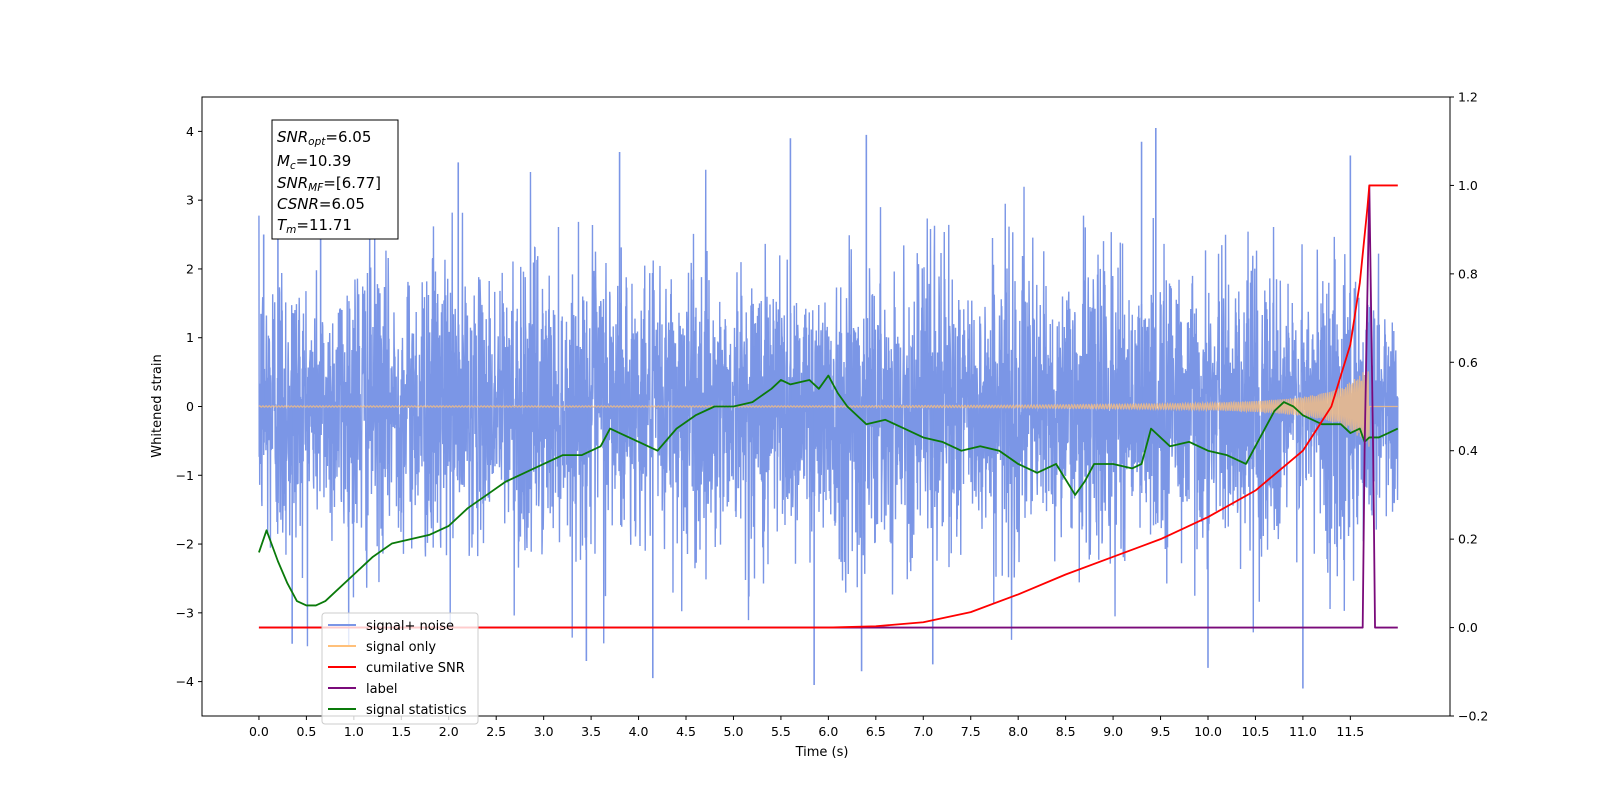 Image resolution: width=1600 pixels, height=800 pixels. What do you see at coordinates (416, 710) in the screenshot?
I see `legend-label-signal-statistics: signal statistics` at bounding box center [416, 710].